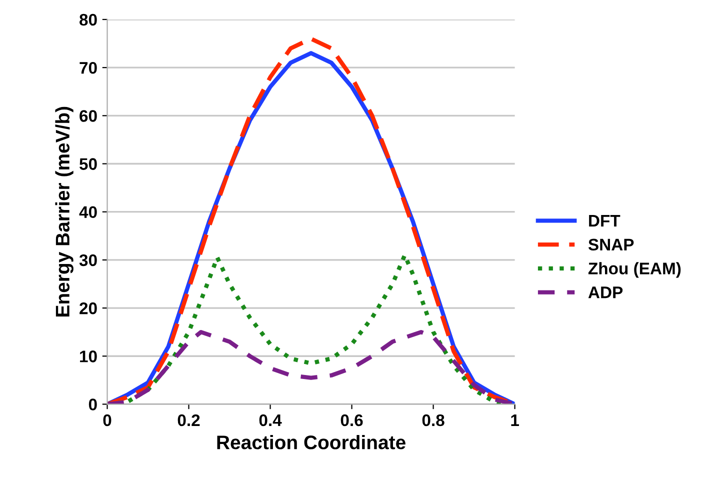 The image size is (715, 487). I want to click on y-tick-label: 30, so click(88, 260).